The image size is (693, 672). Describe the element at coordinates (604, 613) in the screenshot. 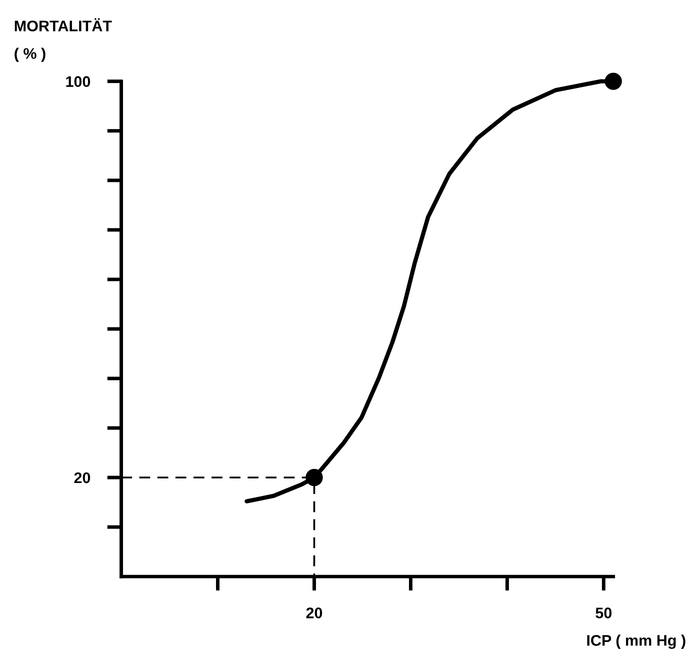

I see `x-tick-label: 50` at that location.